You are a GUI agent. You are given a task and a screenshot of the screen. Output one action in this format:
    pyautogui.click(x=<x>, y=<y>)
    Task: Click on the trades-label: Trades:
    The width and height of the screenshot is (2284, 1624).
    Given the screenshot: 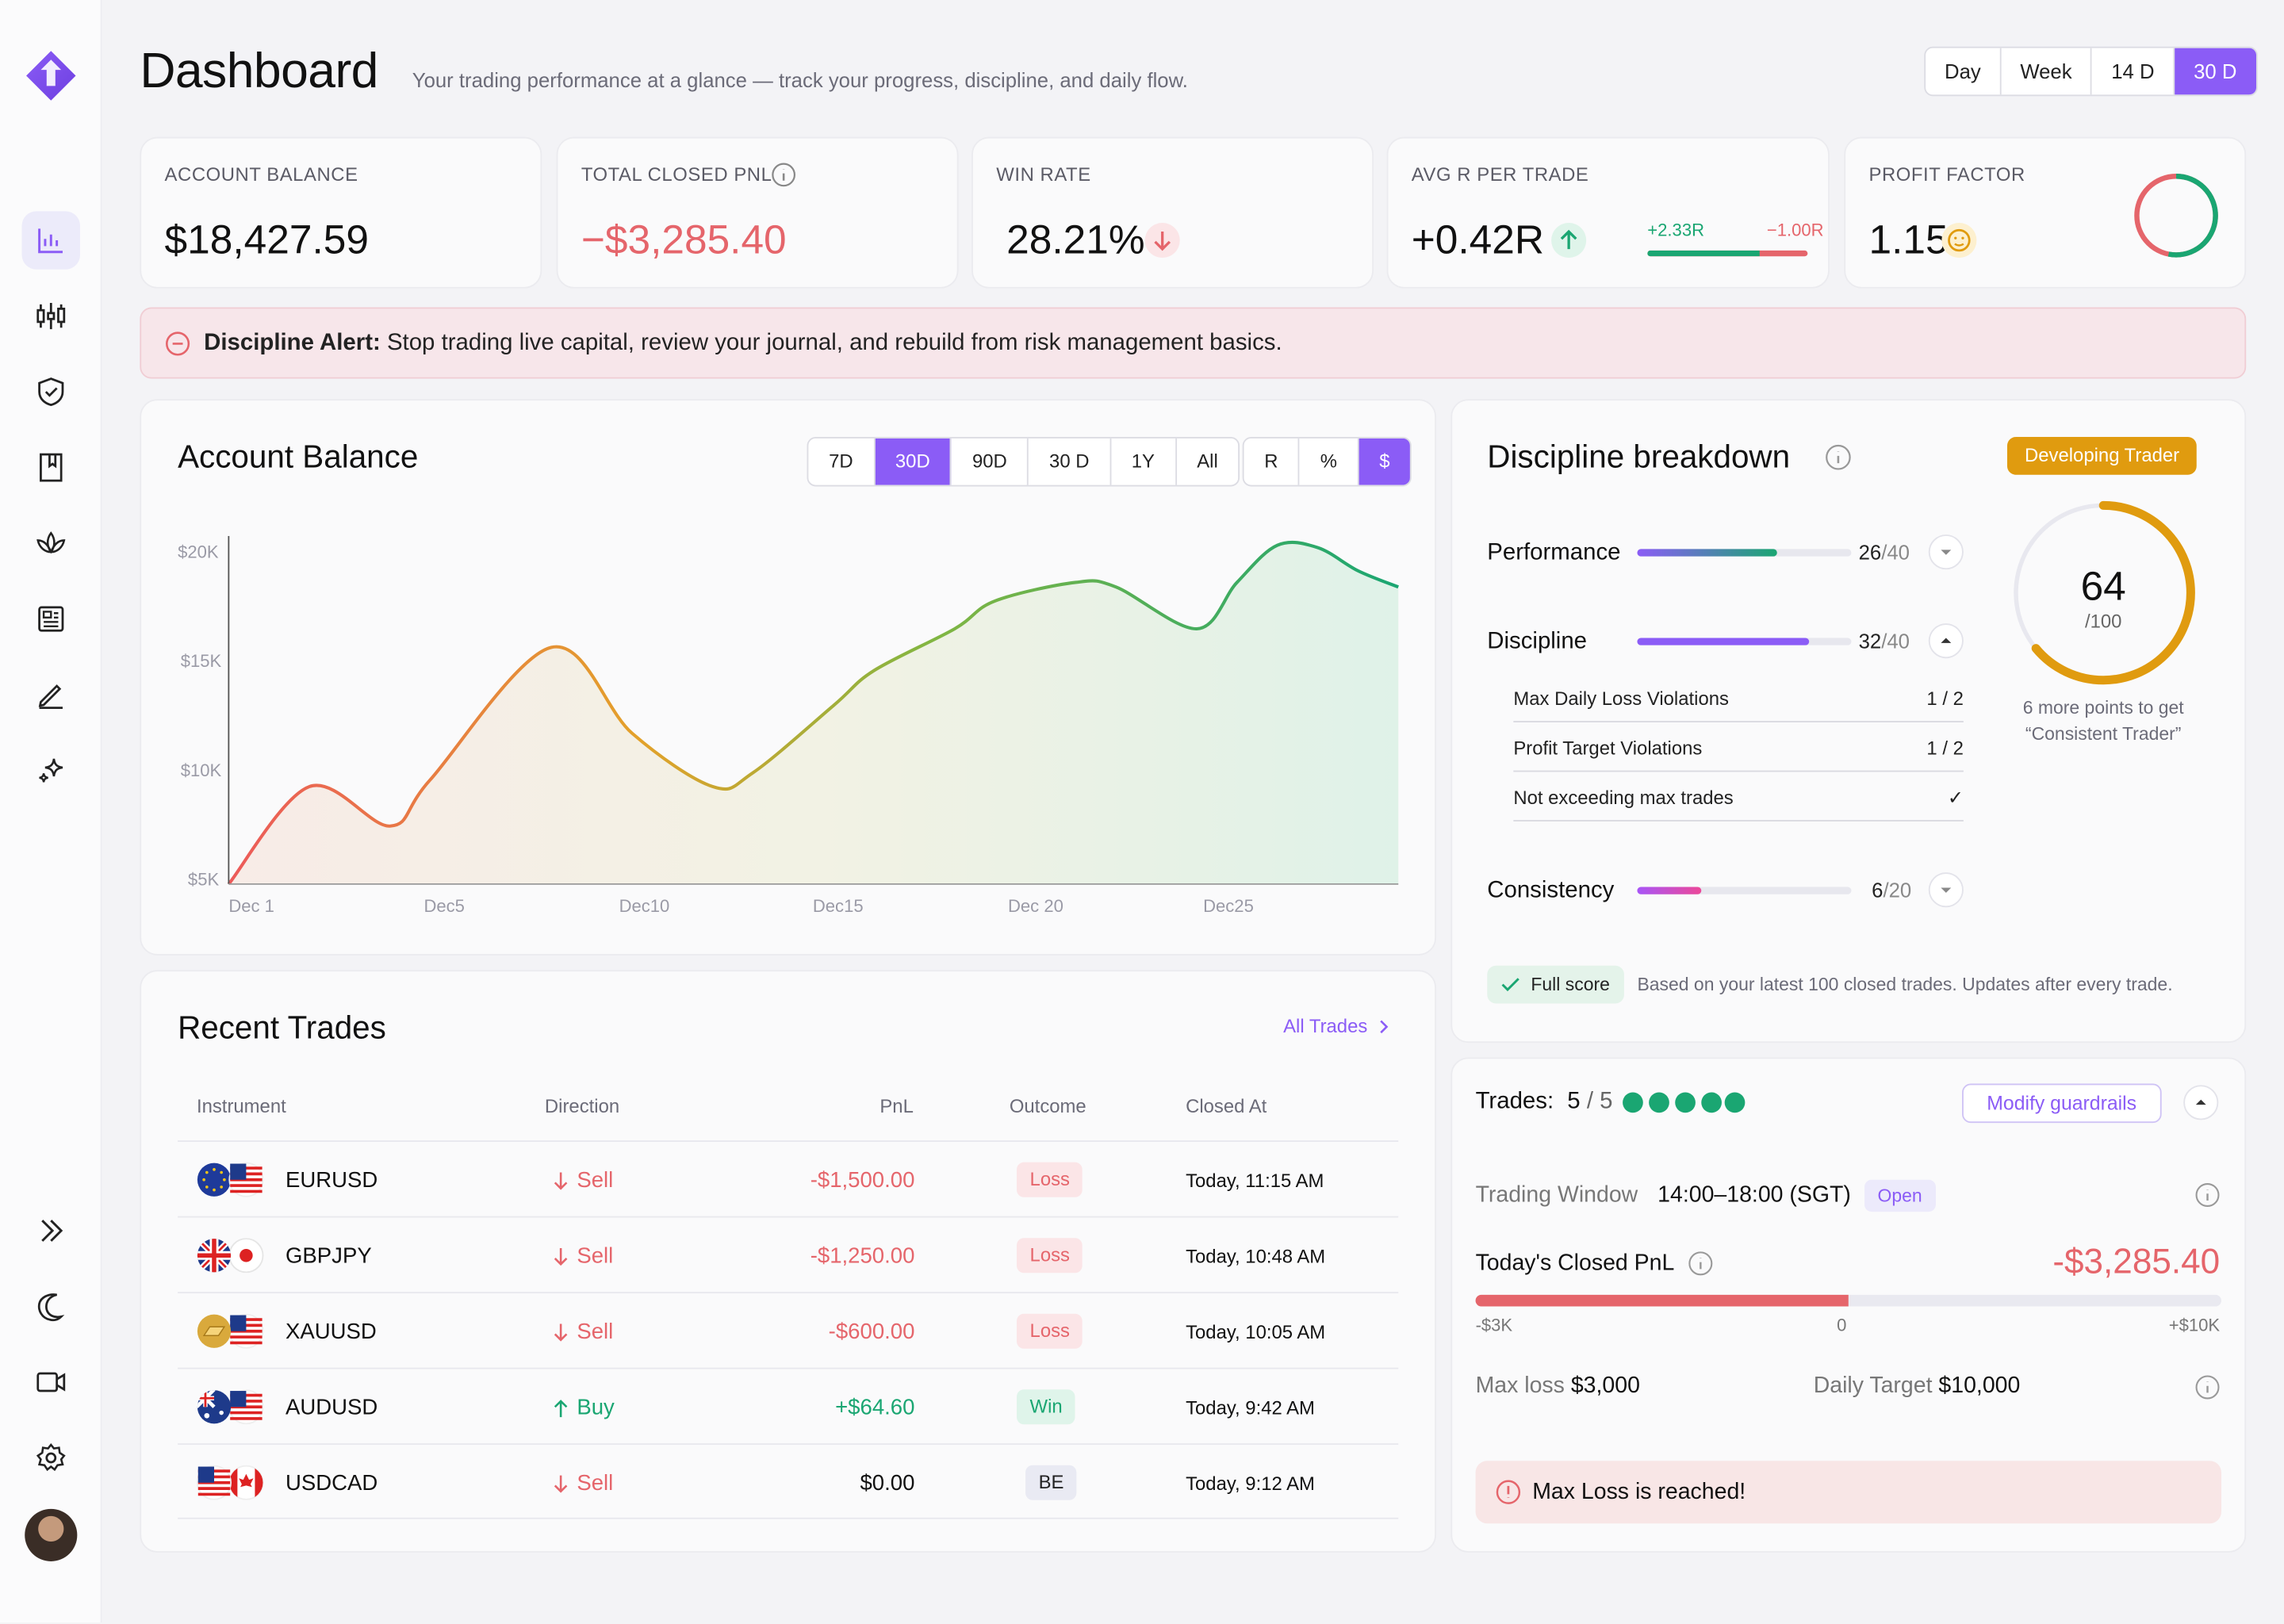 What is the action you would take?
    pyautogui.click(x=1514, y=1102)
    